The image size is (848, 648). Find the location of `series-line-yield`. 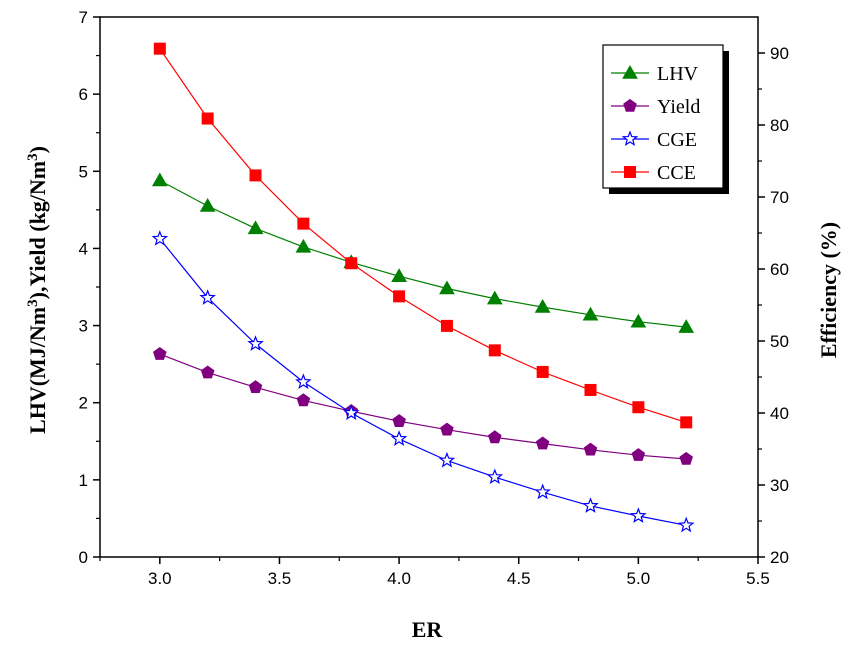

series-line-yield is located at coordinates (423, 406).